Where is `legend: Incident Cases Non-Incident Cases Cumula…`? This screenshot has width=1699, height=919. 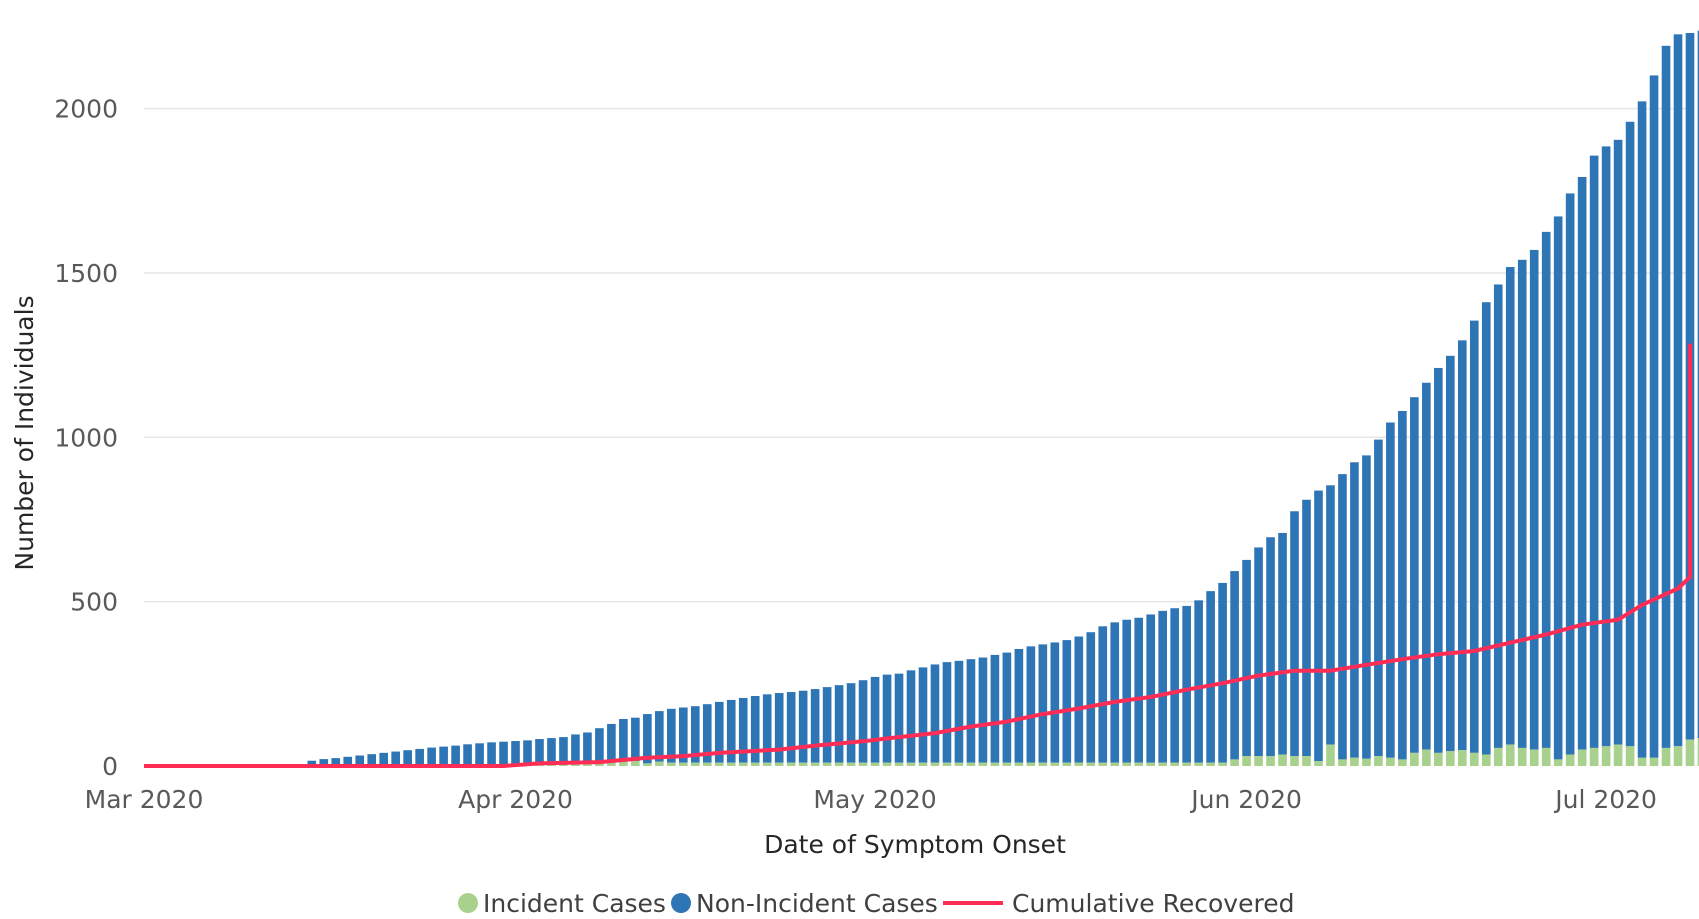
legend: Incident Cases Non-Incident Cases Cumula… is located at coordinates (876, 903).